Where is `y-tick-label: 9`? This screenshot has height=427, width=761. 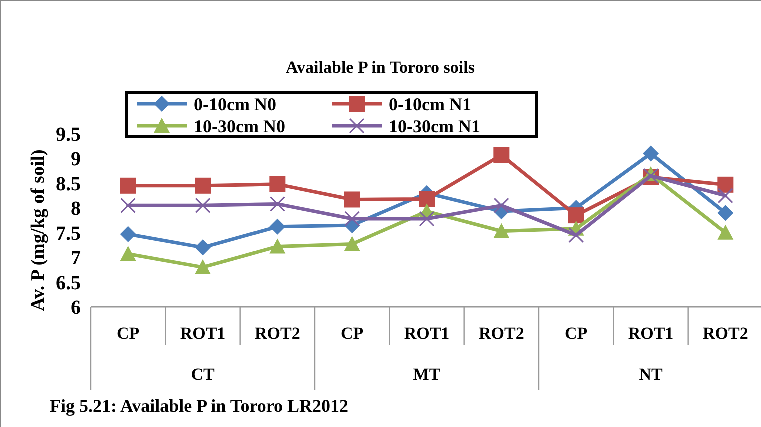 y-tick-label: 9 is located at coordinates (76, 159).